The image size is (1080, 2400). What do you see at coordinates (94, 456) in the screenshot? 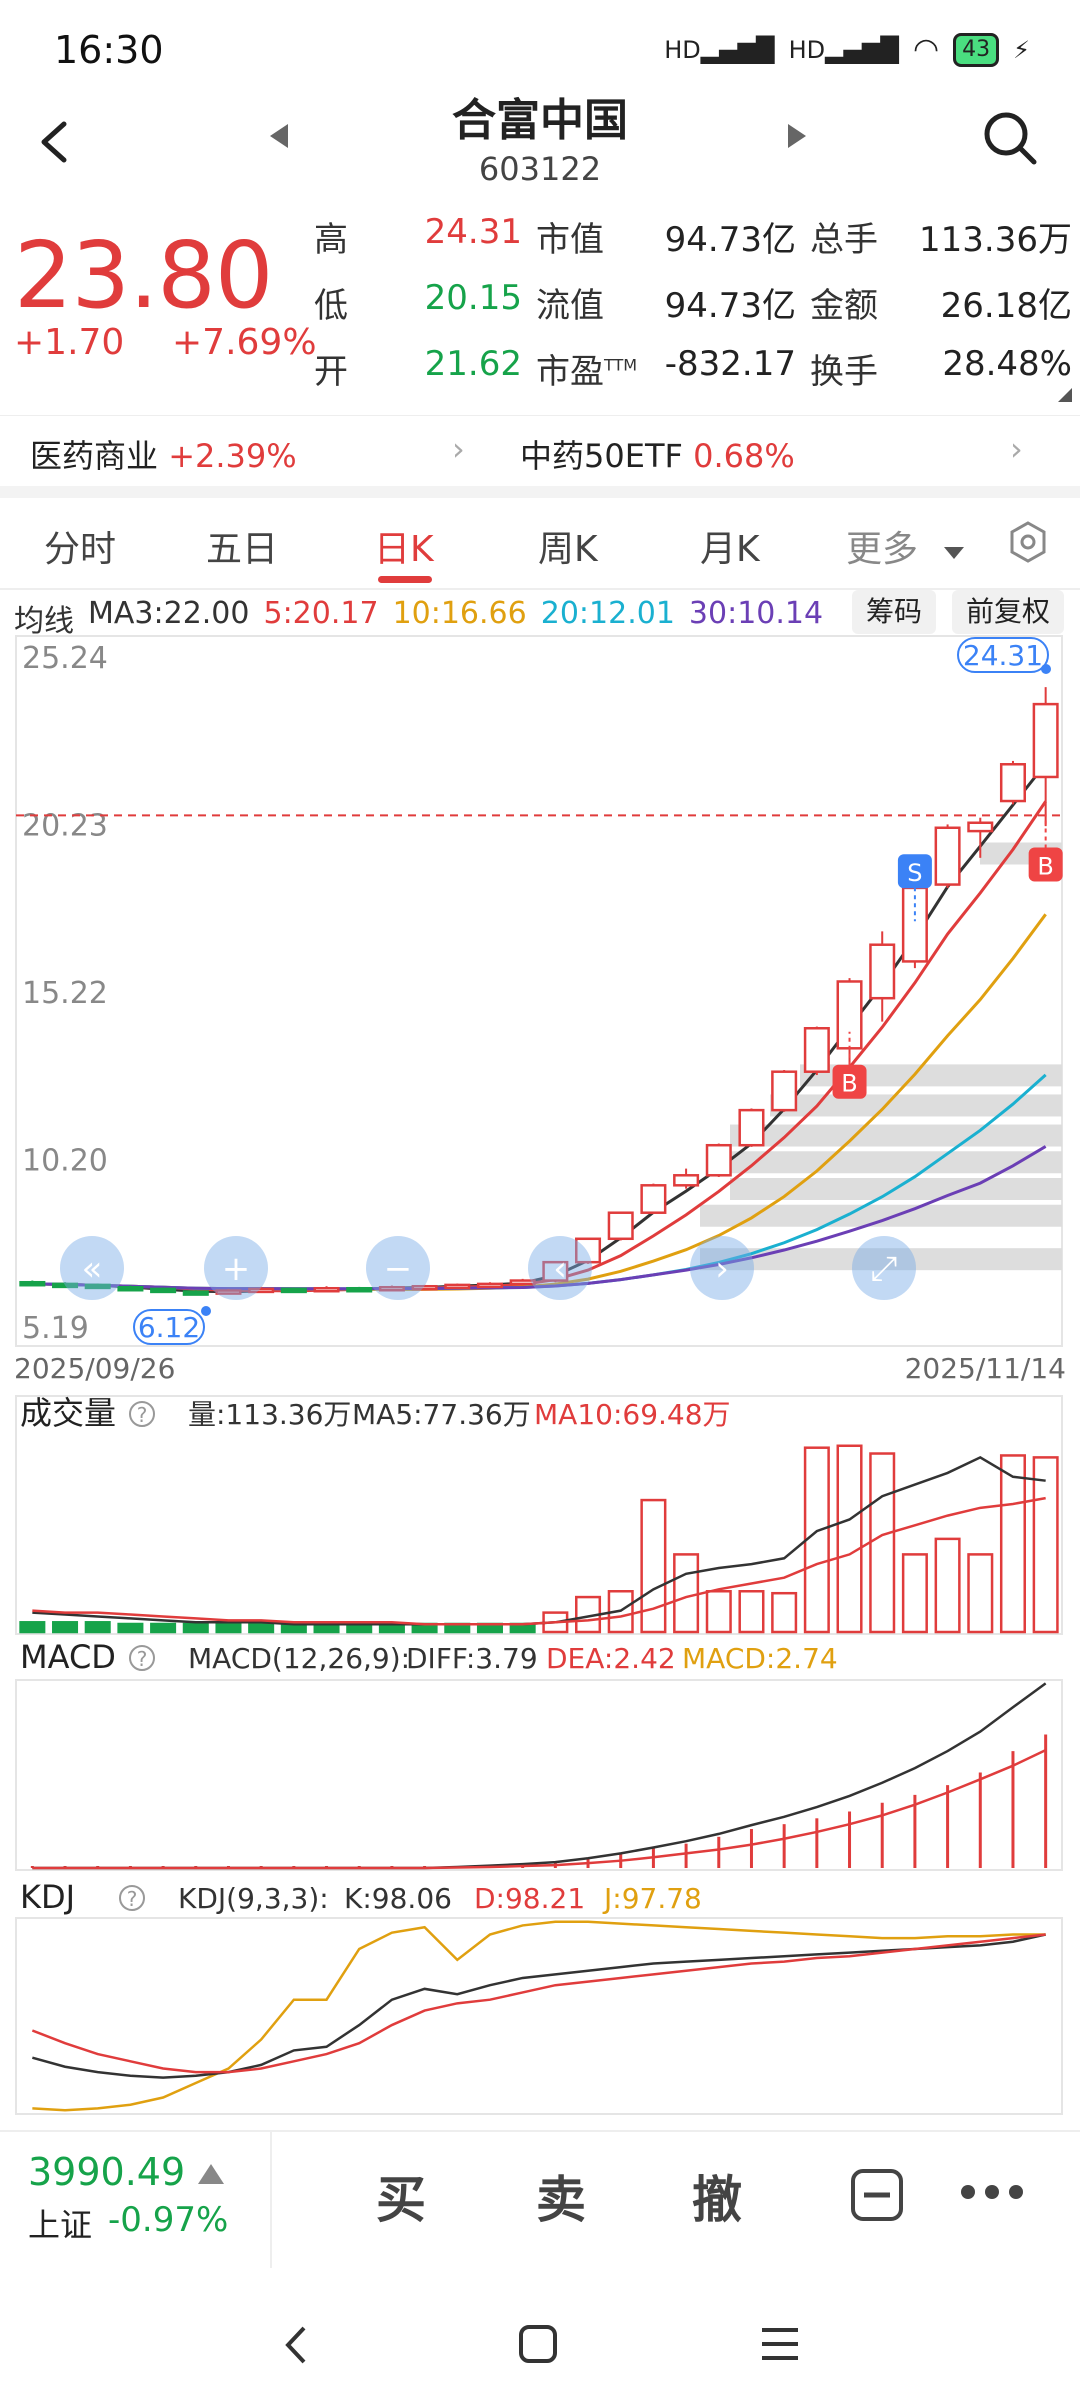
I see `industry-name: 医药商业` at bounding box center [94, 456].